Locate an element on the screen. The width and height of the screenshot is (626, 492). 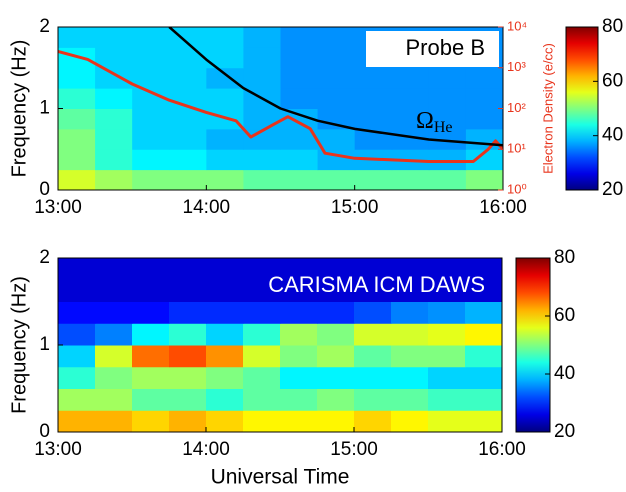
colorbar-tick-label: 60 is located at coordinates (564, 315).